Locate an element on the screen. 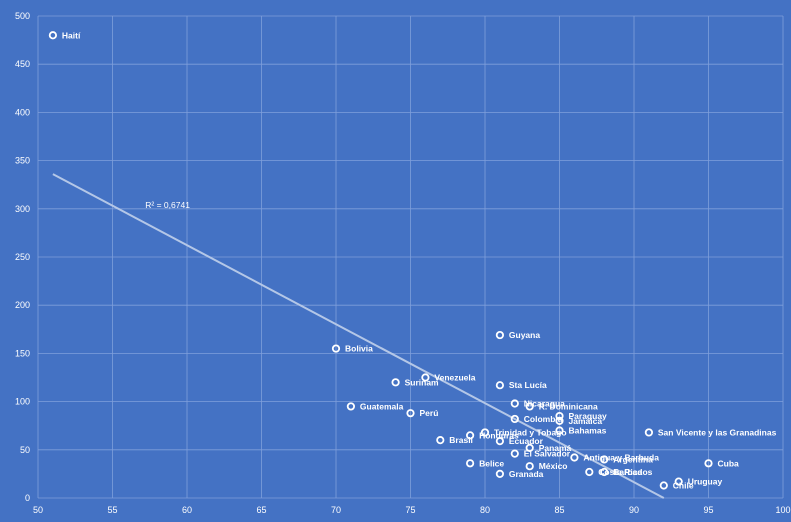 The width and height of the screenshot is (791, 522). data-label: Jamaica is located at coordinates (586, 421).